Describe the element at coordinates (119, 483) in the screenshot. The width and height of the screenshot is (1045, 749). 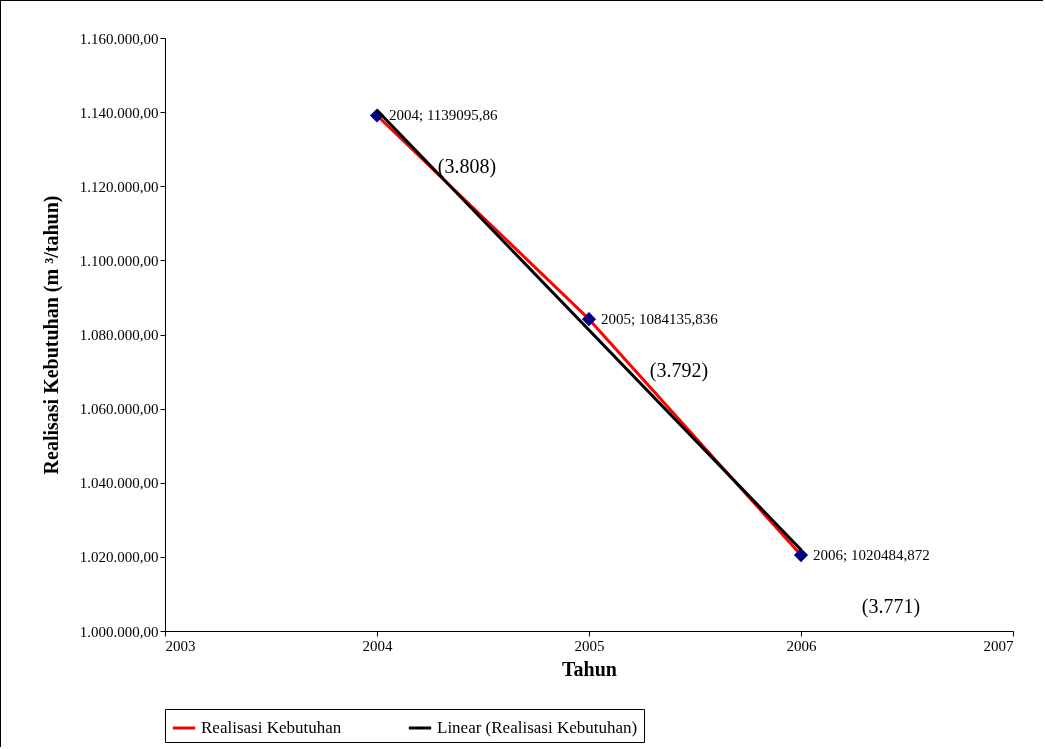
I see `y-tick-label: 1.040.000,00` at that location.